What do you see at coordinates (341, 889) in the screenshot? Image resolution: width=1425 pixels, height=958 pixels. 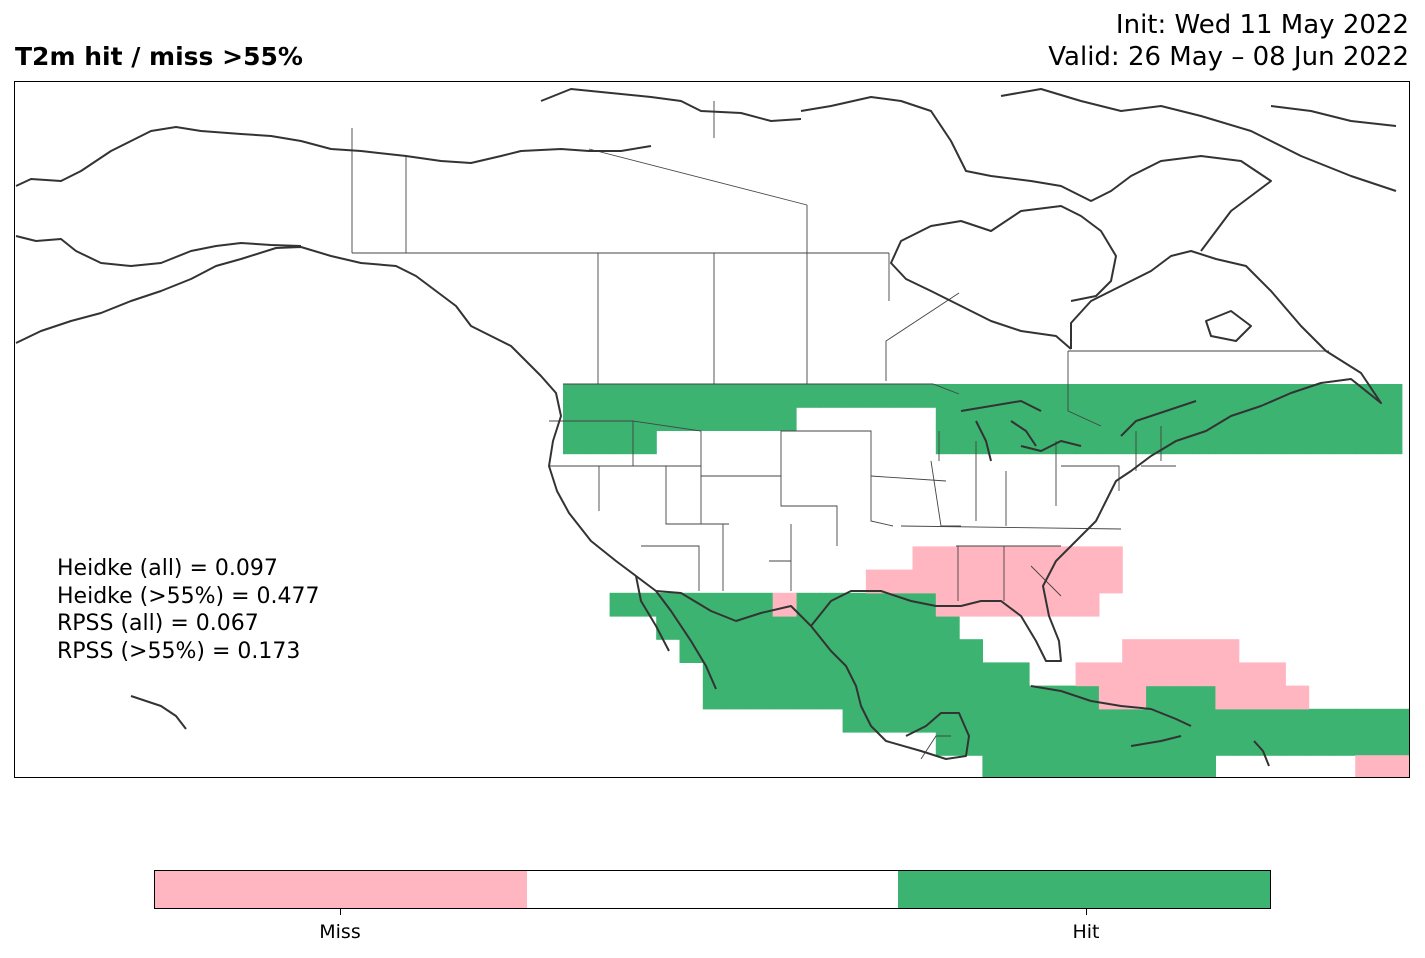 I see `colorbar-miss-segment` at bounding box center [341, 889].